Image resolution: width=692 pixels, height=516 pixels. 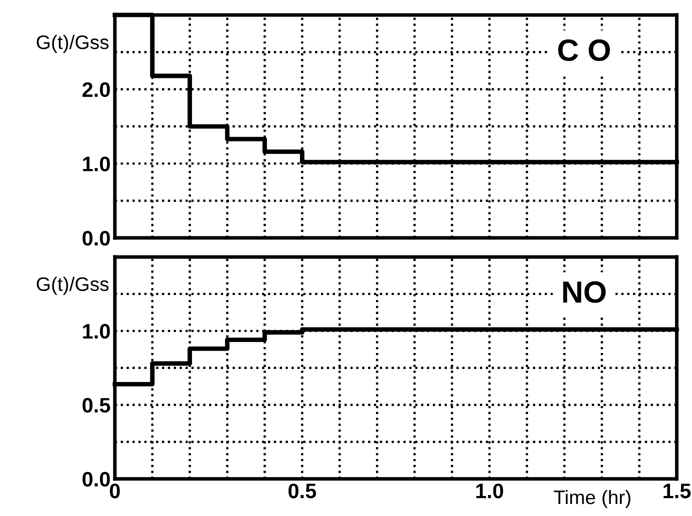 I want to click on annotation: C O, so click(x=584, y=50).